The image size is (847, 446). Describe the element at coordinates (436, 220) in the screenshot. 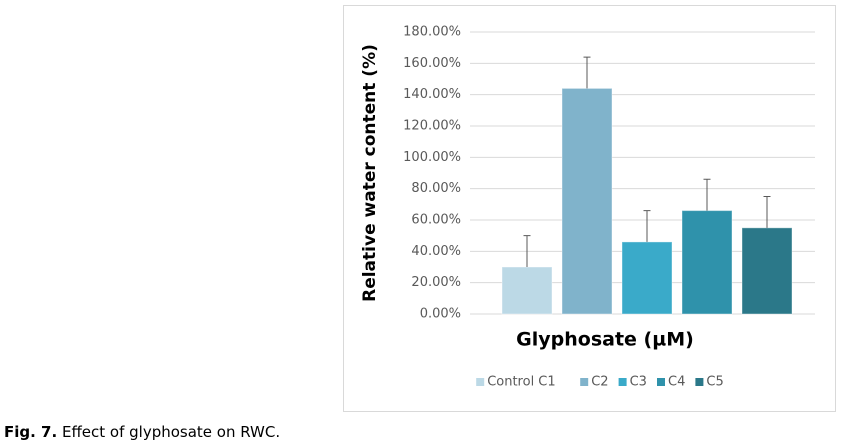

I see `y-tick-label: 60.00%` at that location.